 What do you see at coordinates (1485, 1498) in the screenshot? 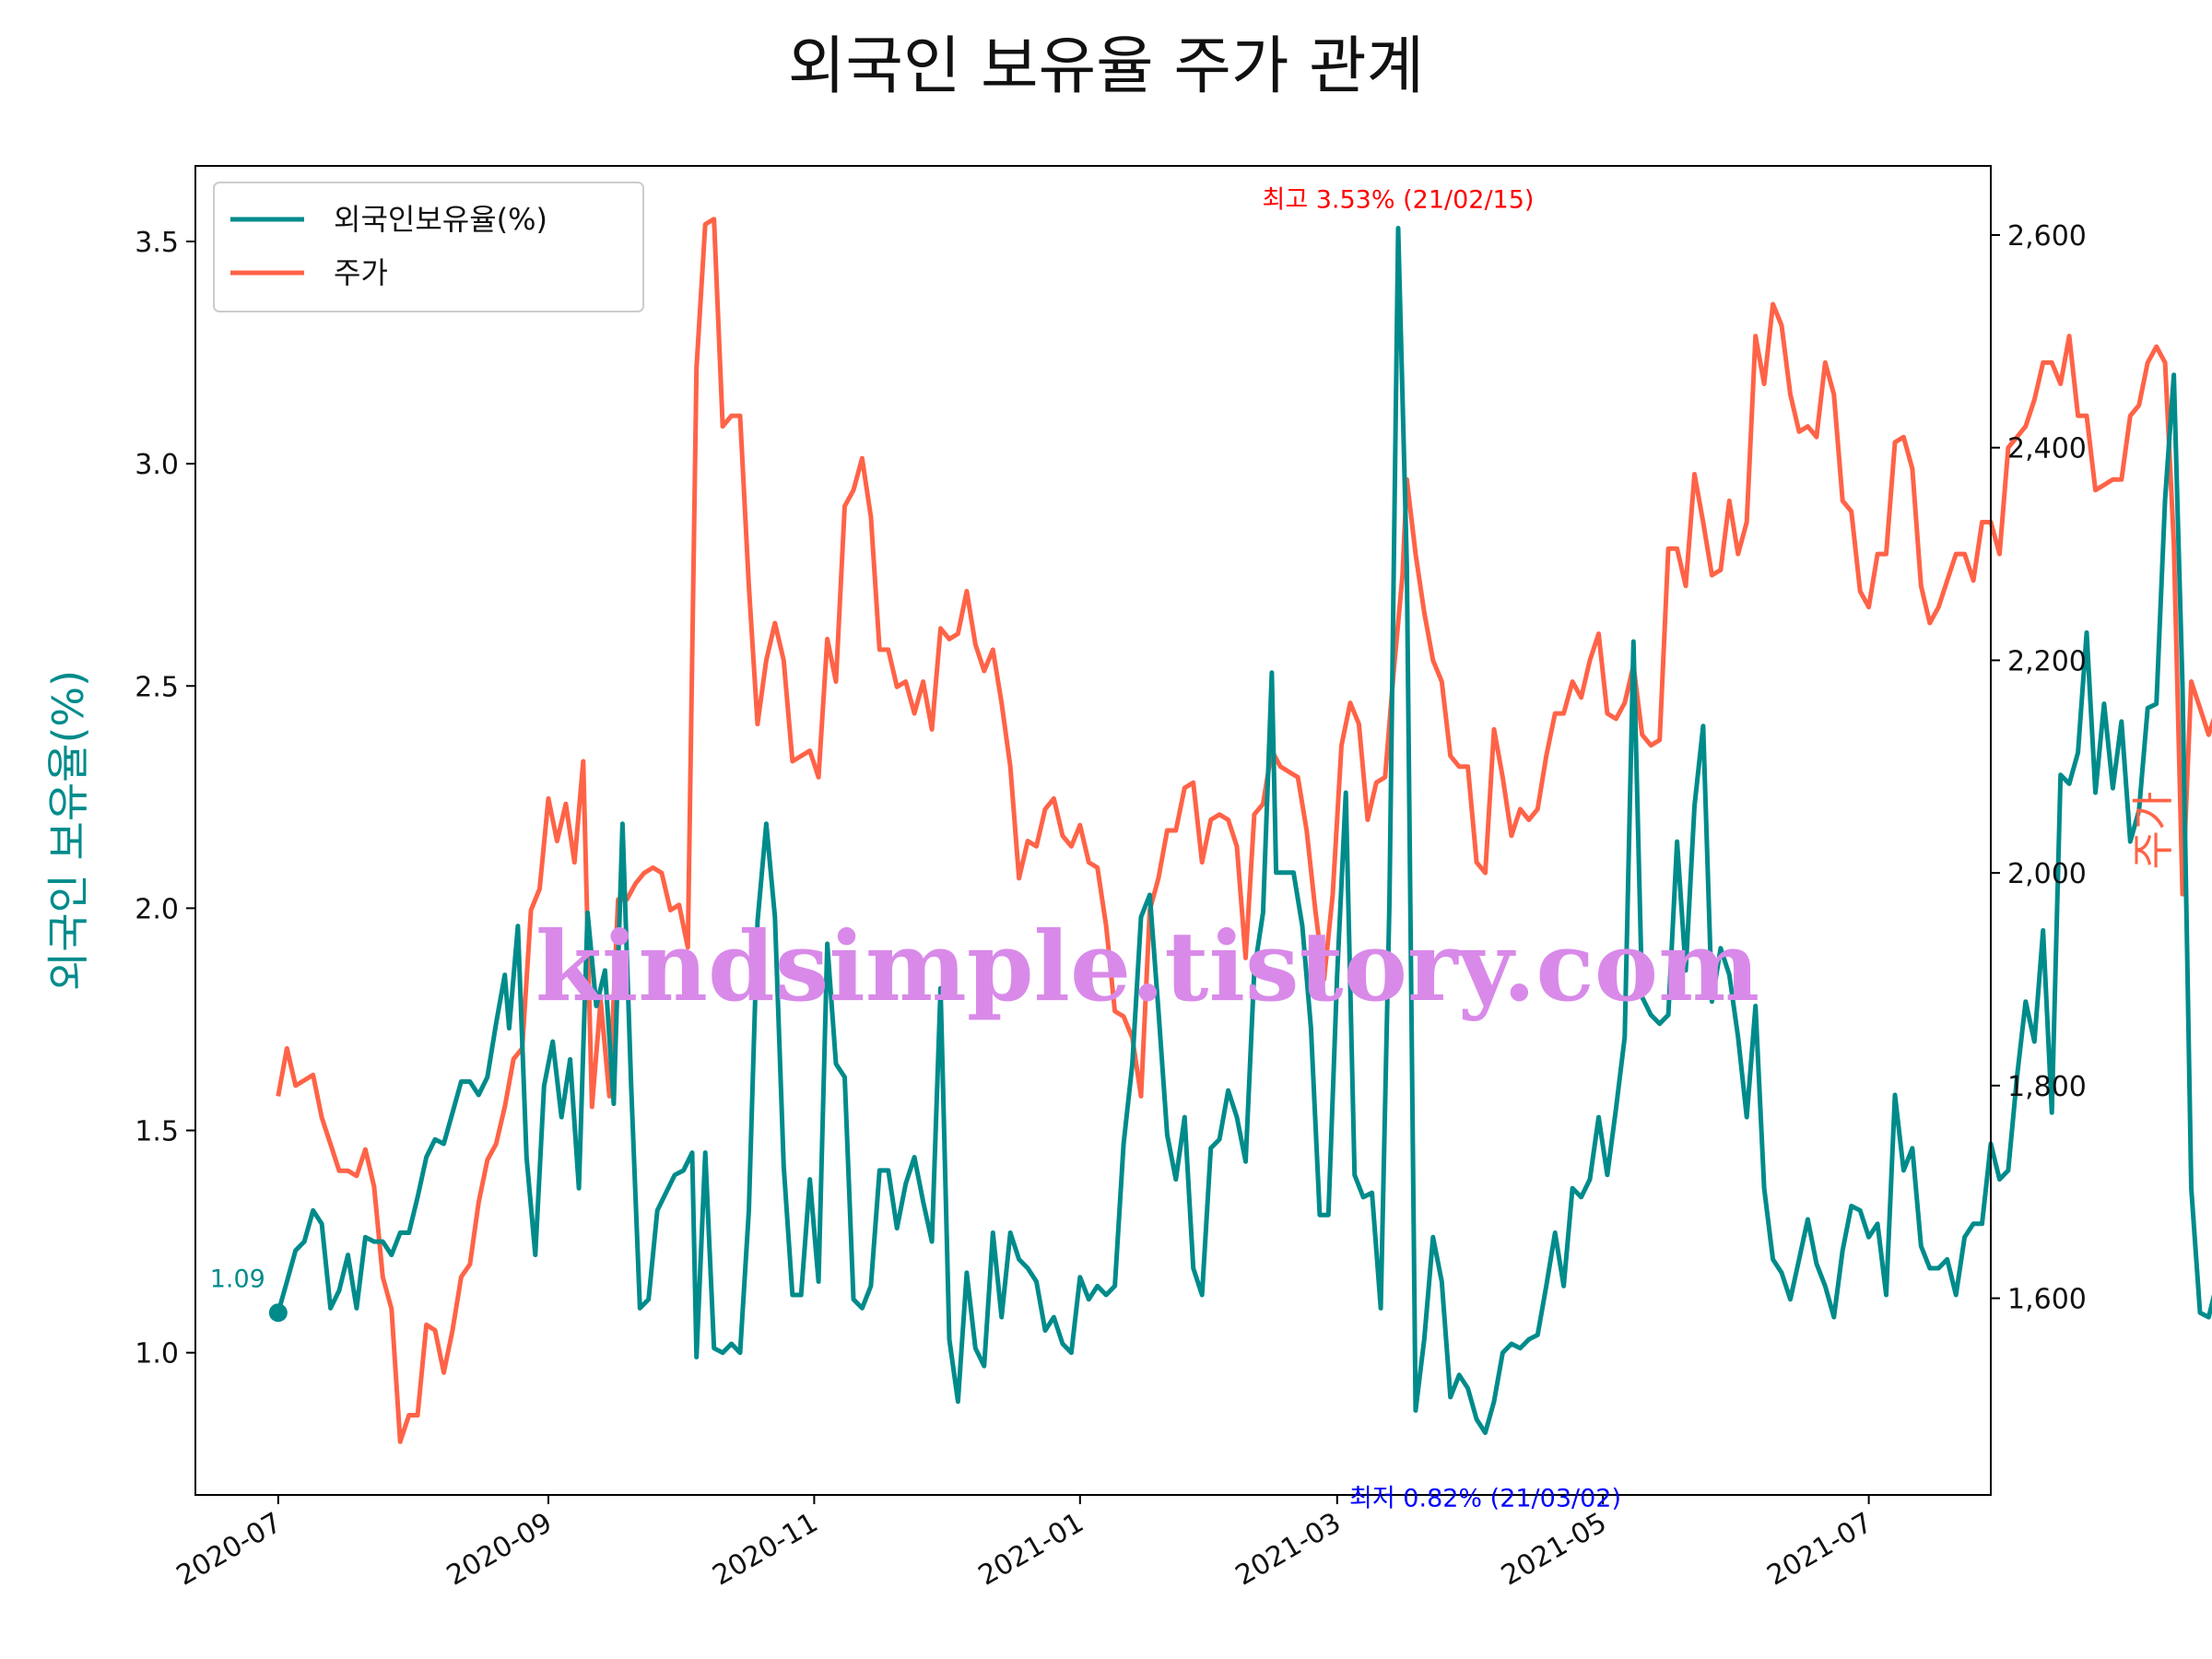
I see `annotation-min: 최저 0.82% (21/03/02)` at bounding box center [1485, 1498].